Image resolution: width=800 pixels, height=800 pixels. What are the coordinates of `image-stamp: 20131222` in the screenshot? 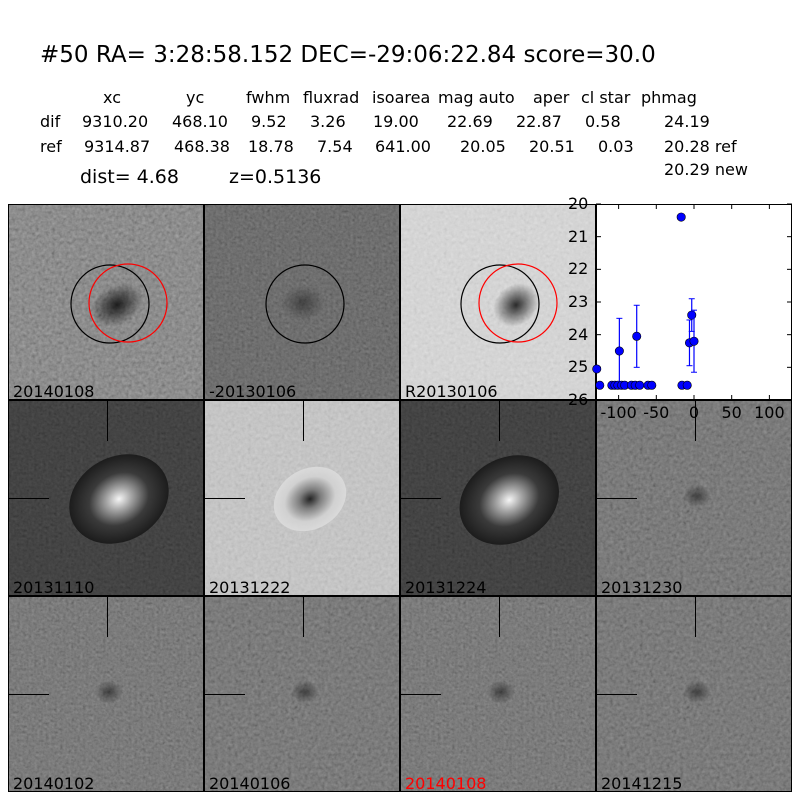 It's located at (302, 498).